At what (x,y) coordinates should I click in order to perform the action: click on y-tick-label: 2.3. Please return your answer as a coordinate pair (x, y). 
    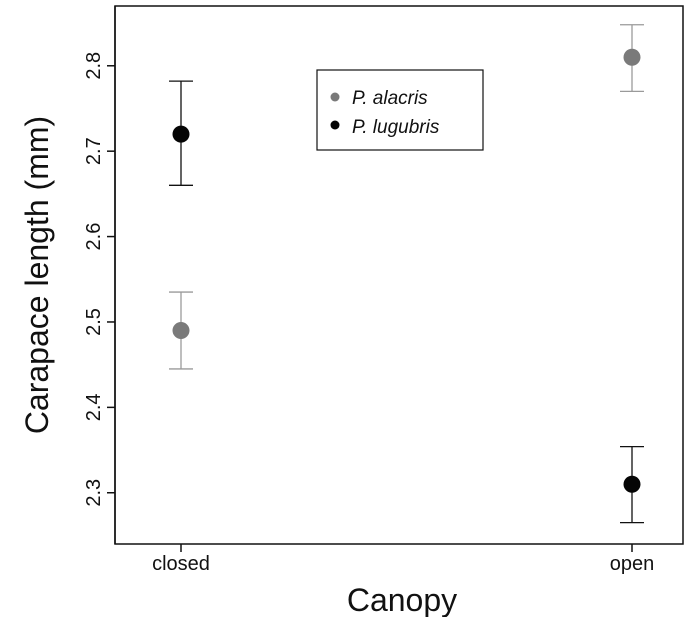
    Looking at the image, I should click on (94, 493).